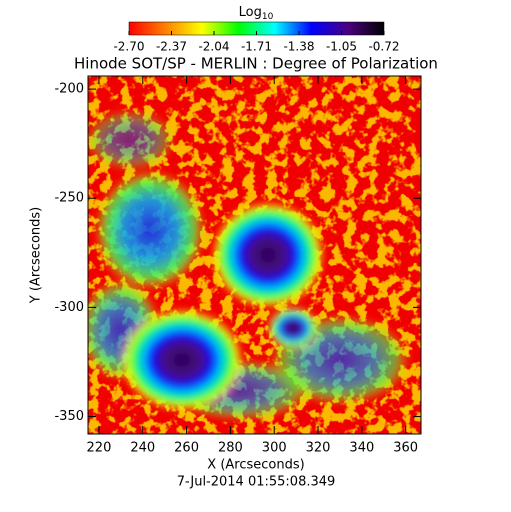 This screenshot has width=511, height=512. I want to click on x-tick-label: 360, so click(405, 448).